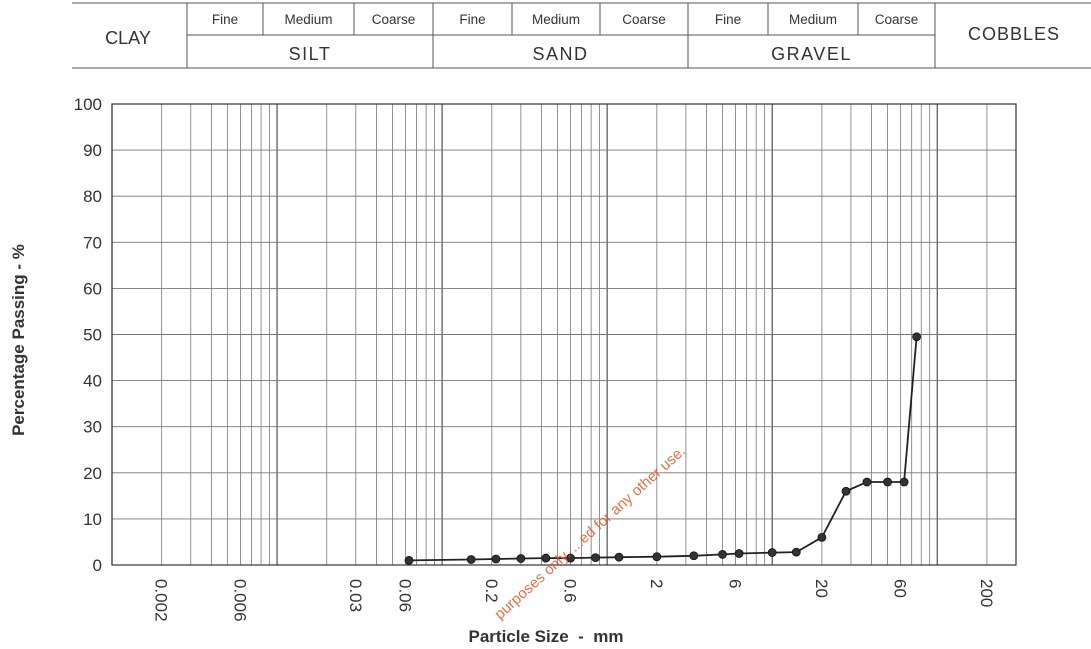  What do you see at coordinates (656, 583) in the screenshot?
I see `x-tick-label: 2` at bounding box center [656, 583].